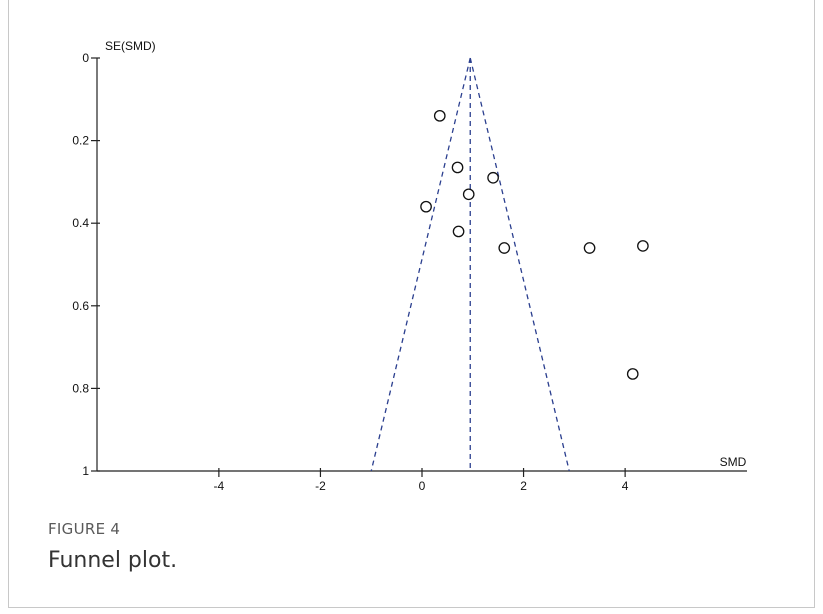 The height and width of the screenshot is (614, 823). Describe the element at coordinates (80, 306) in the screenshot. I see `y-tick-label: 0.6` at that location.